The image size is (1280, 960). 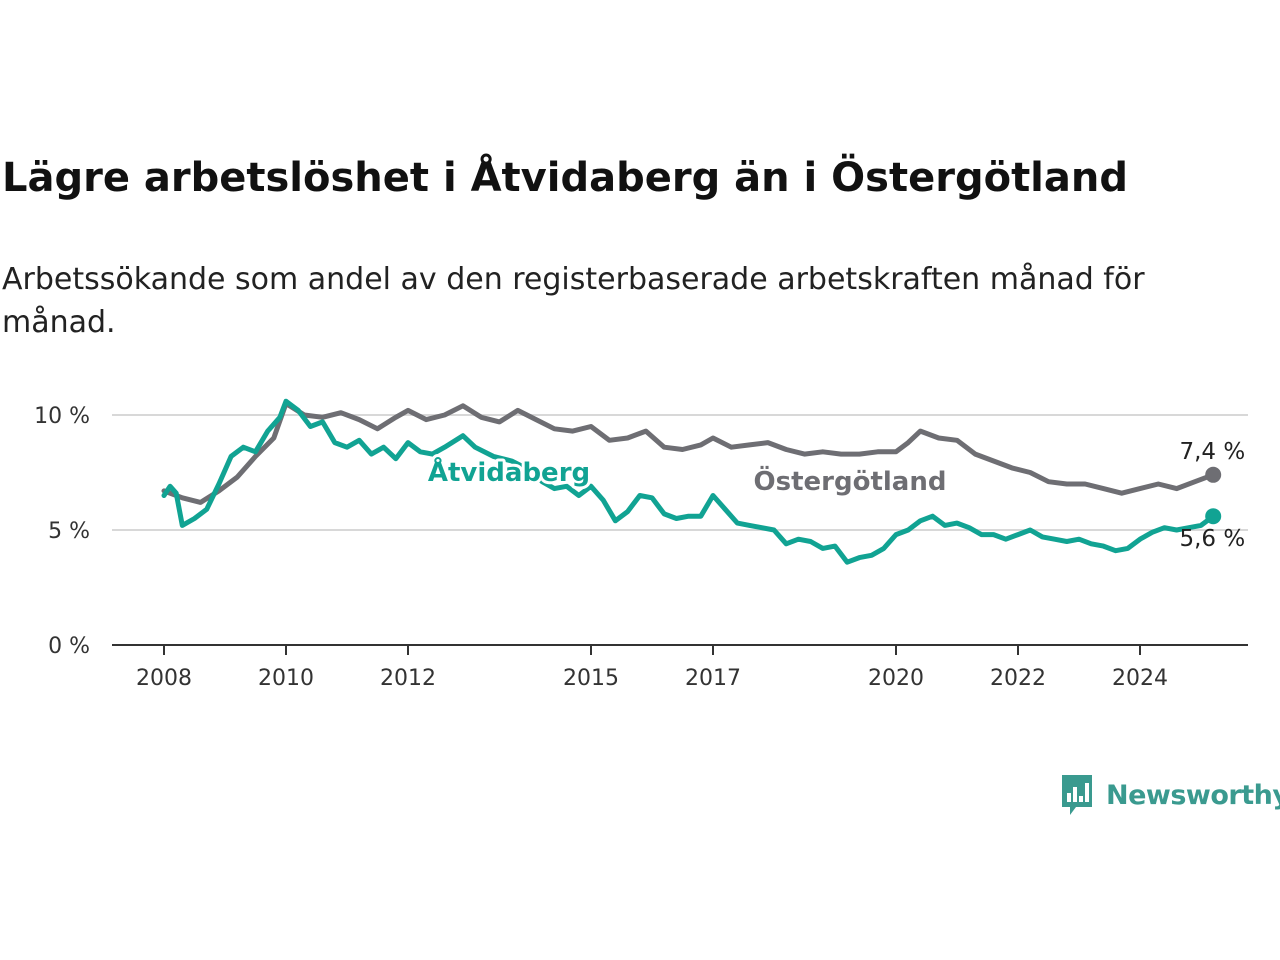 What do you see at coordinates (1140, 678) in the screenshot?
I see `x-tick-label: 2024` at bounding box center [1140, 678].